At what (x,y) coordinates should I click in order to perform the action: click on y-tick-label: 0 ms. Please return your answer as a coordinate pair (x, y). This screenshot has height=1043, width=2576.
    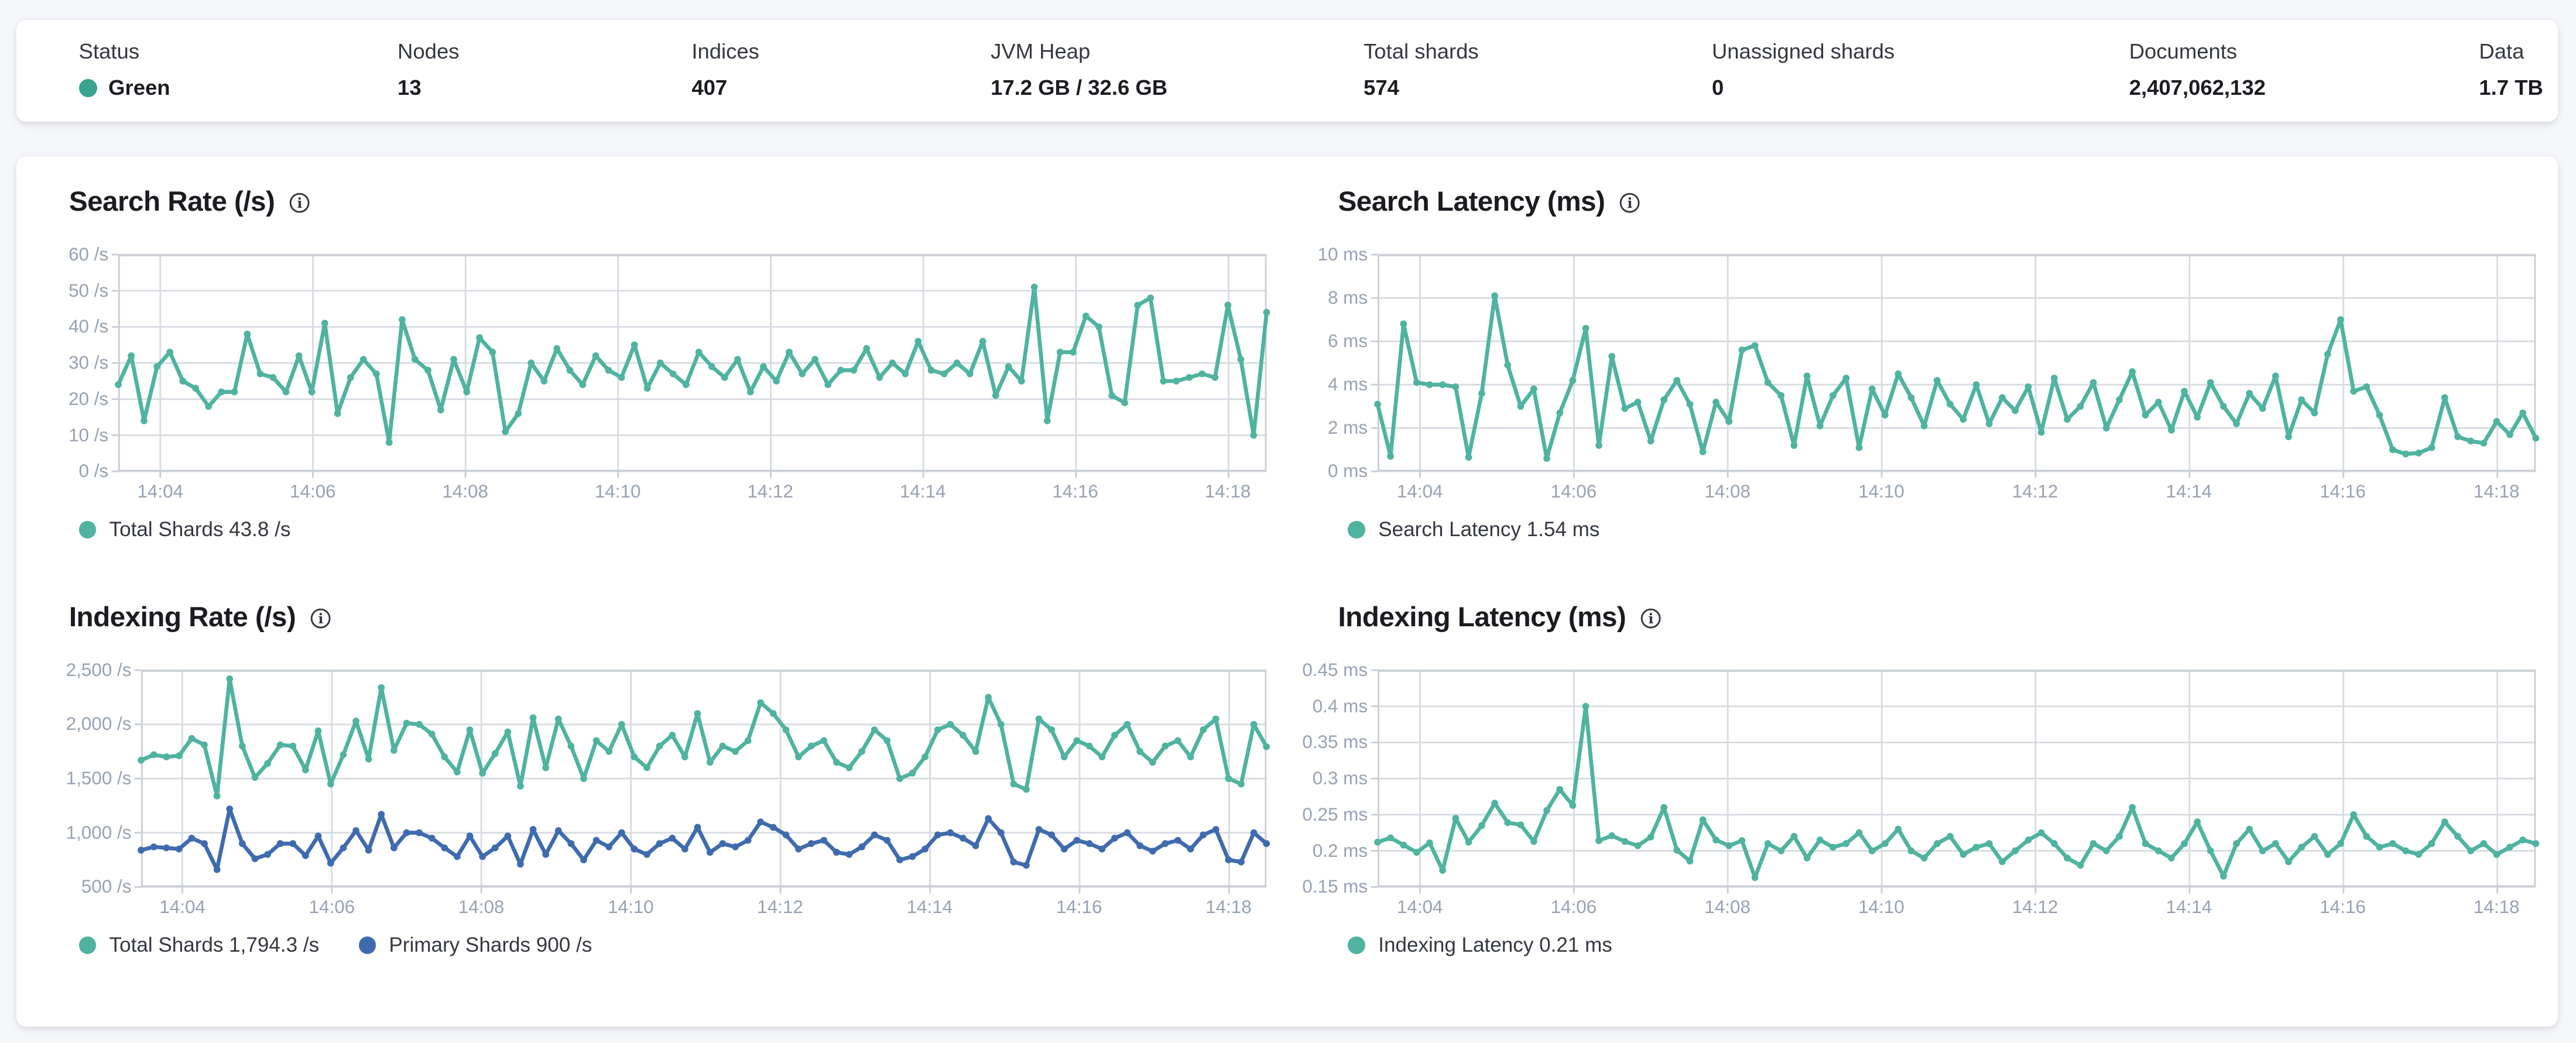
    Looking at the image, I should click on (1347, 471).